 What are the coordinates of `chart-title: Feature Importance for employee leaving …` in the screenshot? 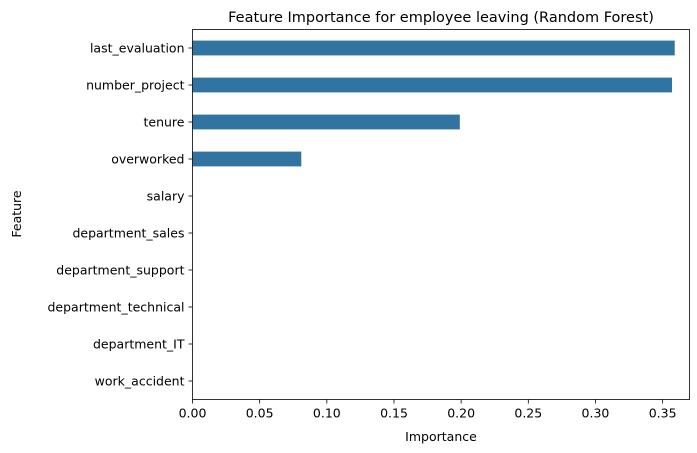 It's located at (441, 18).